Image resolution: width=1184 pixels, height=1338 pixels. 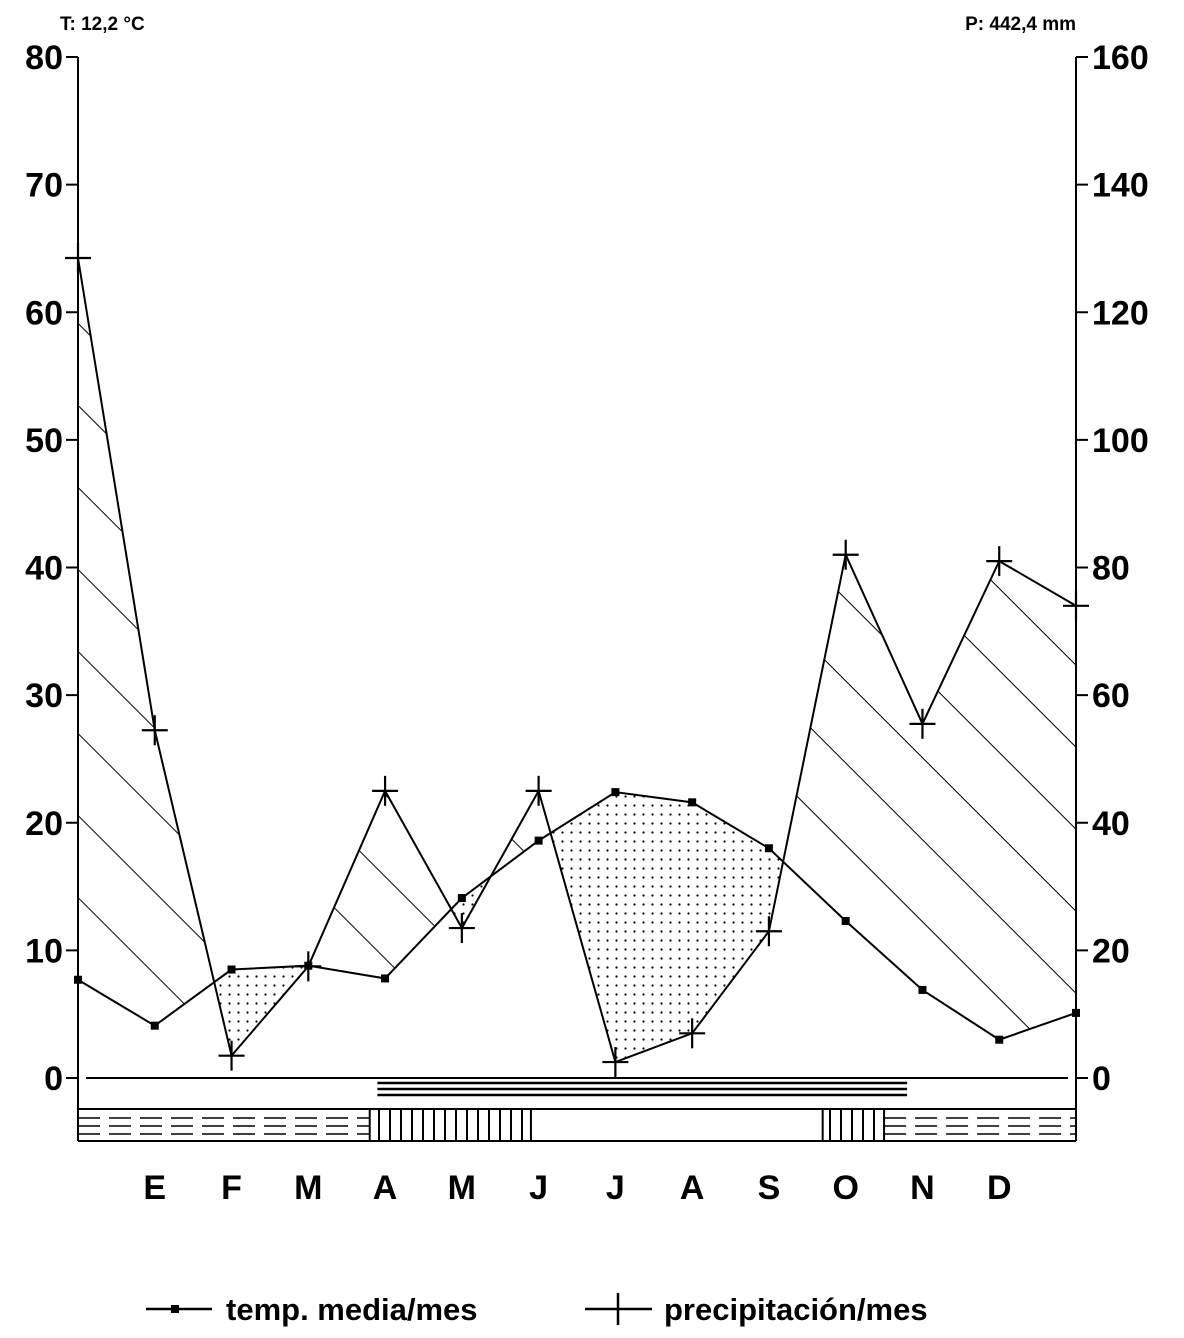 I want to click on legend: temp. media/mes precipitación/mes, so click(x=537, y=1309).